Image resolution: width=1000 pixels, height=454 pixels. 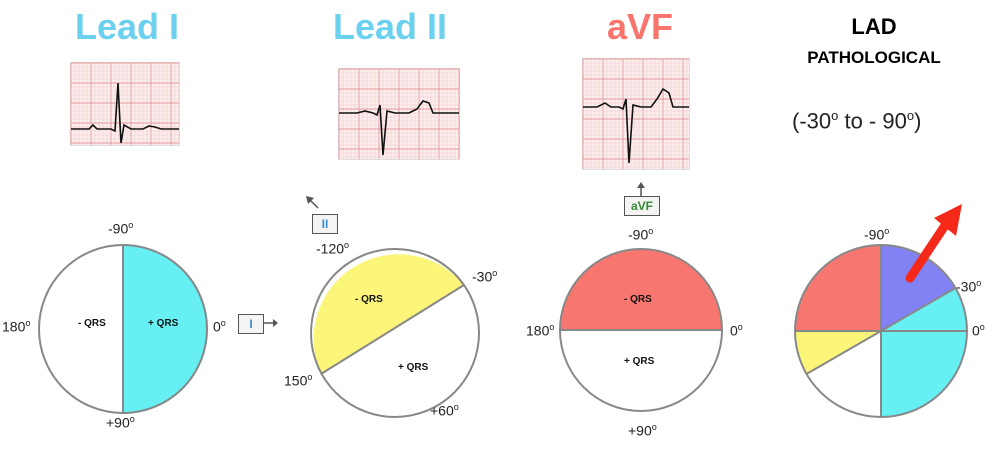 I want to click on lead-ii-vector-tag: II, so click(x=325, y=224).